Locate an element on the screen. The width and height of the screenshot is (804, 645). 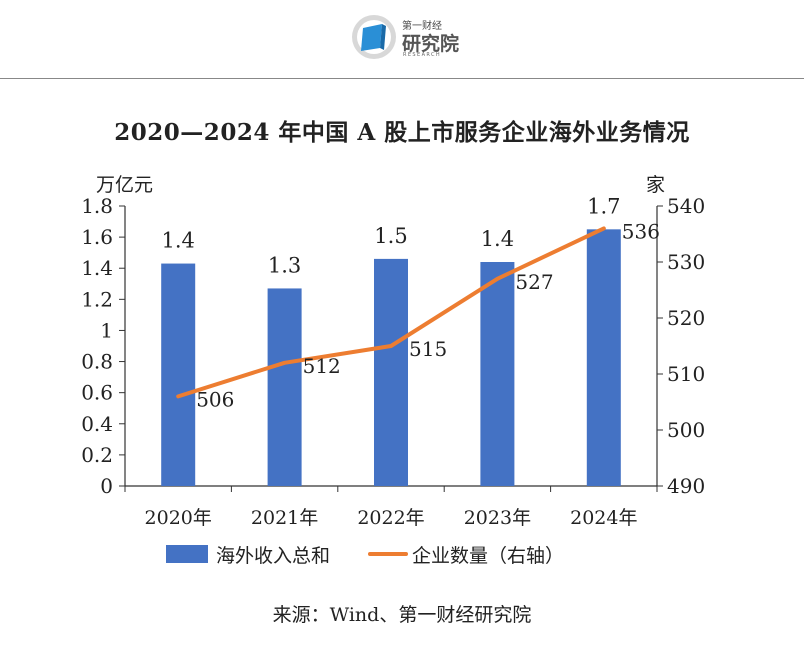
bar-value-label: 1.7 is located at coordinates (603, 206).